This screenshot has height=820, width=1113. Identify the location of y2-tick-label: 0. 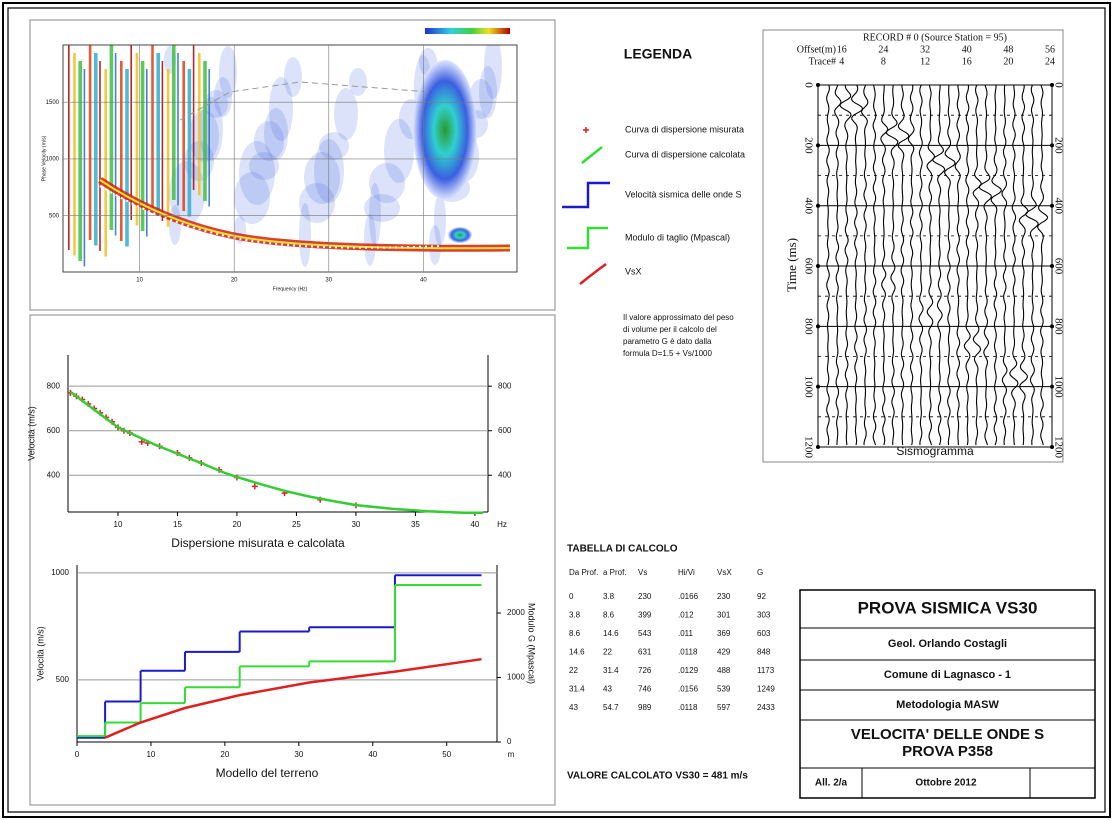
(509, 741).